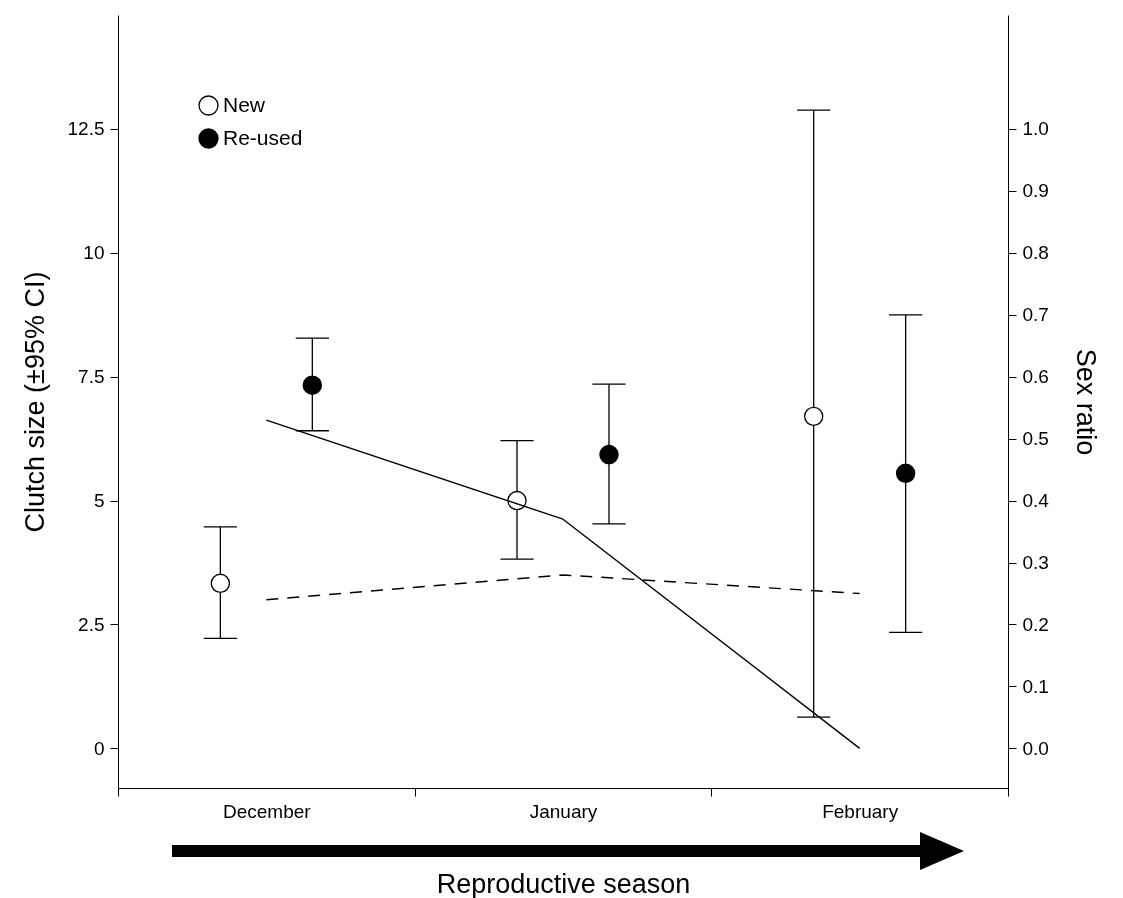  I want to click on y2-tick-label: 0.4, so click(1036, 501).